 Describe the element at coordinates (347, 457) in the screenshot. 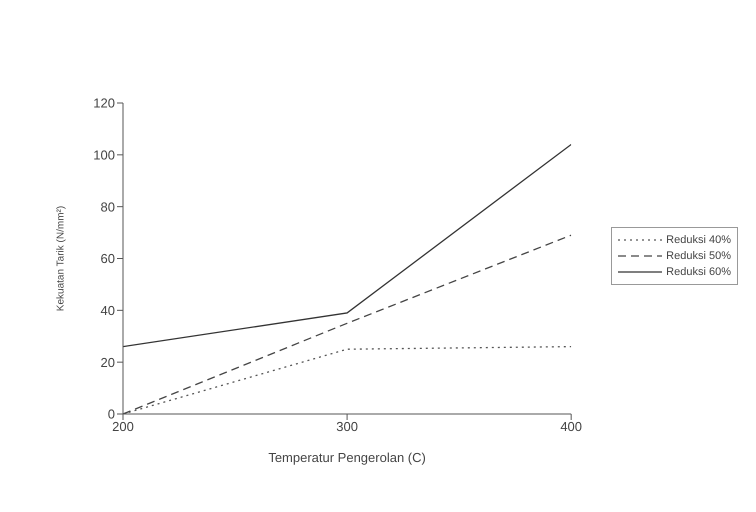

I see `x-axis-title: Temperatur Pengerolan (C)` at that location.